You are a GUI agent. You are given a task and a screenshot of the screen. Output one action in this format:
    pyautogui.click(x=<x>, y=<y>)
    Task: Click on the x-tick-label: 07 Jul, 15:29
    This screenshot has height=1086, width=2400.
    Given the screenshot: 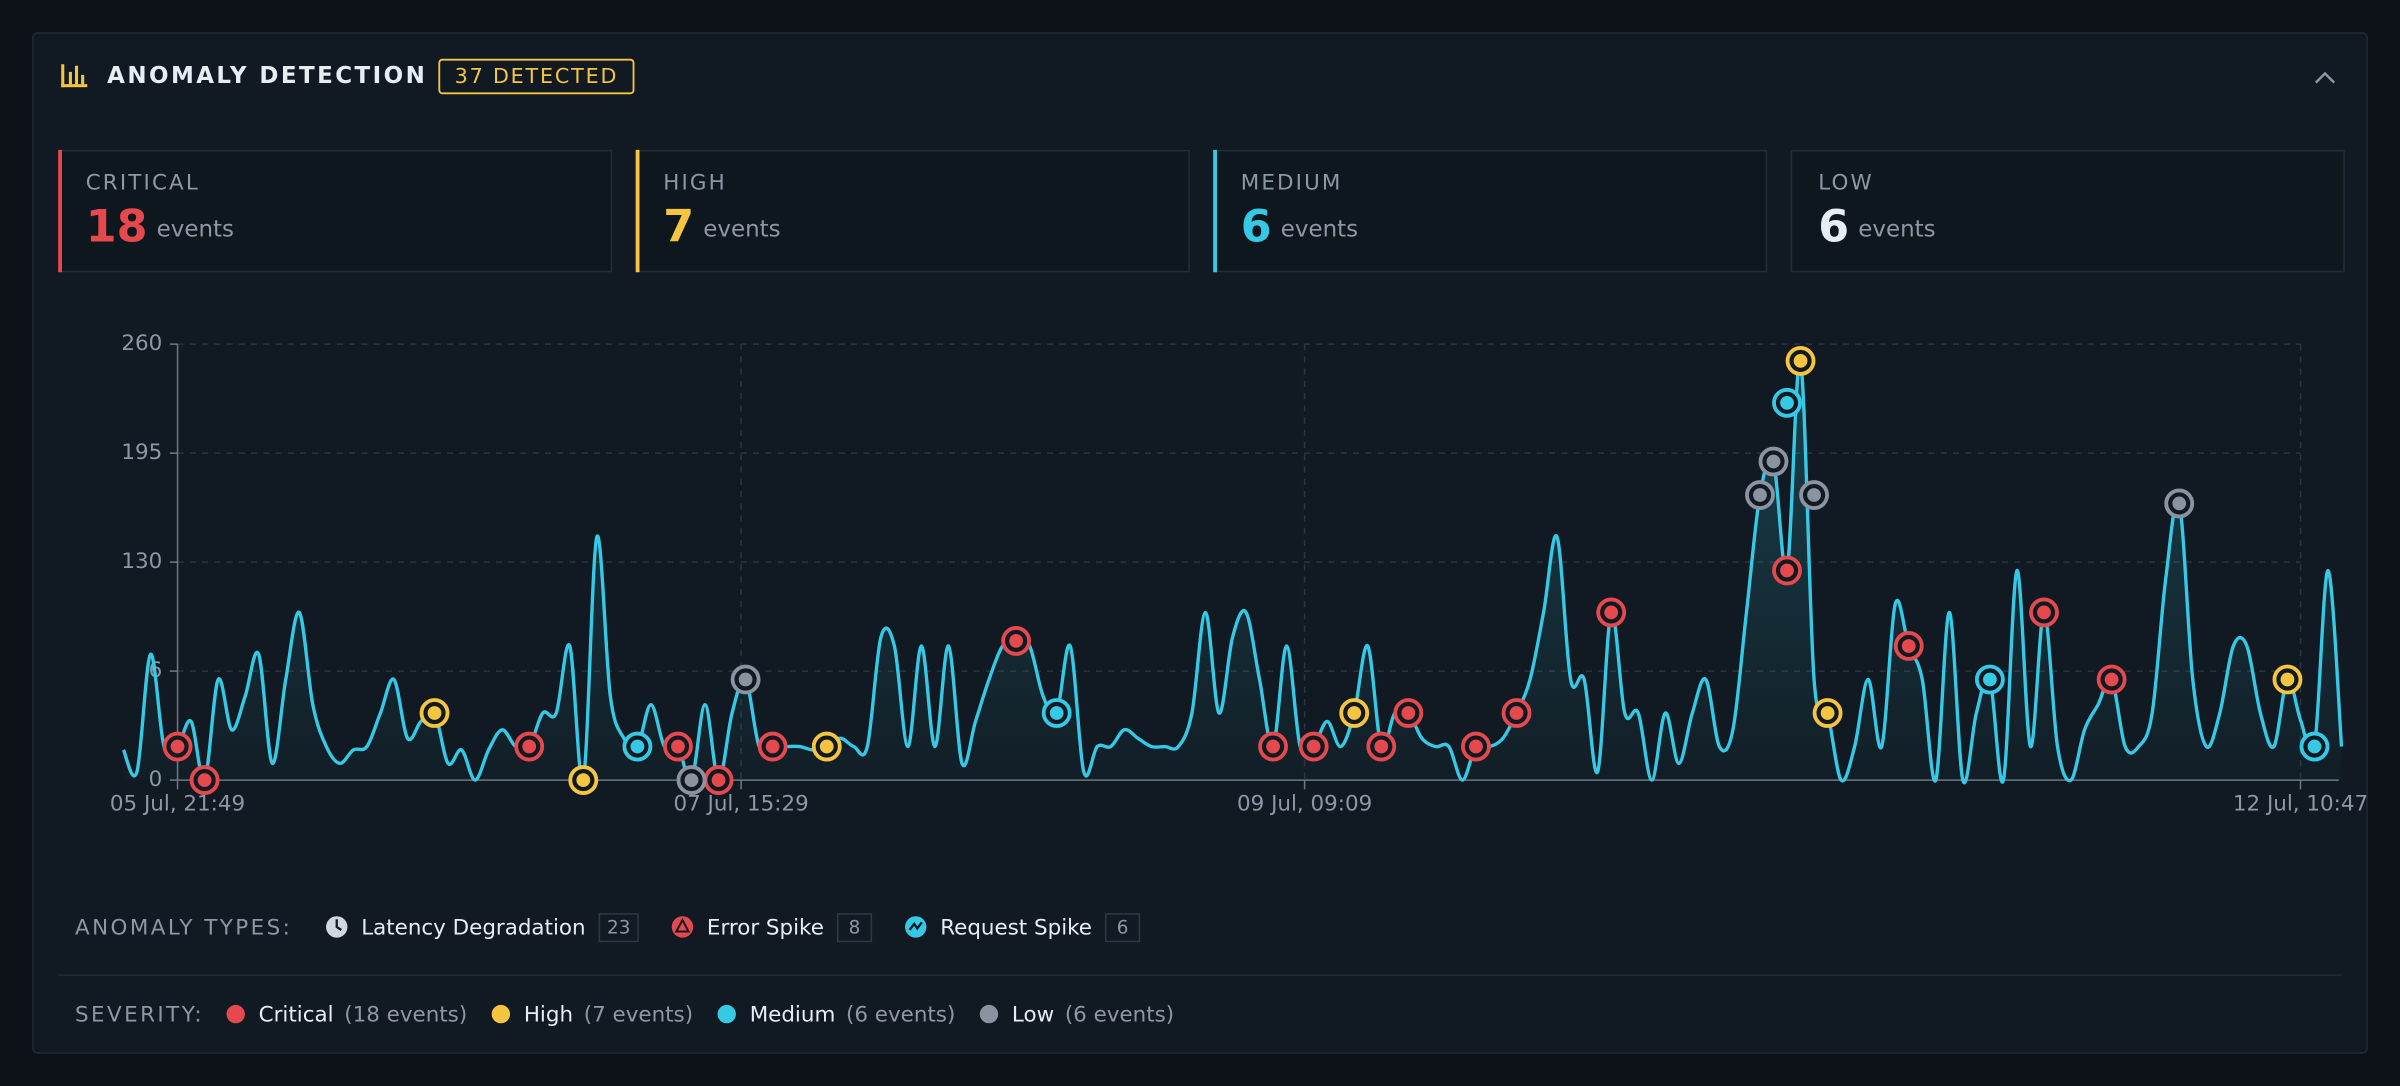 What is the action you would take?
    pyautogui.click(x=740, y=804)
    